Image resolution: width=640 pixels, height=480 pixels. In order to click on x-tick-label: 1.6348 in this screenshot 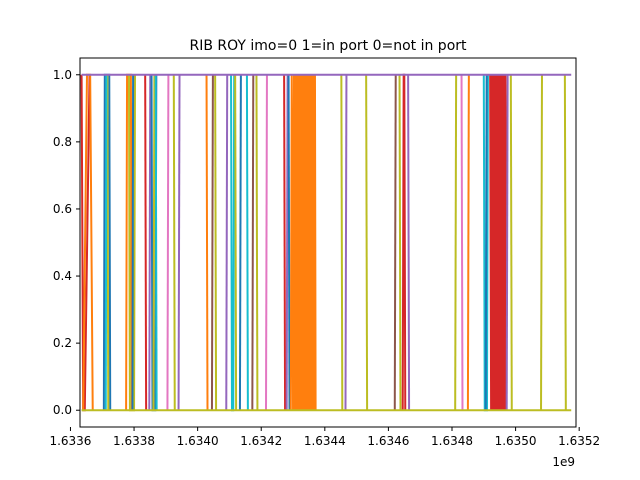, I will do `click(452, 441)`.